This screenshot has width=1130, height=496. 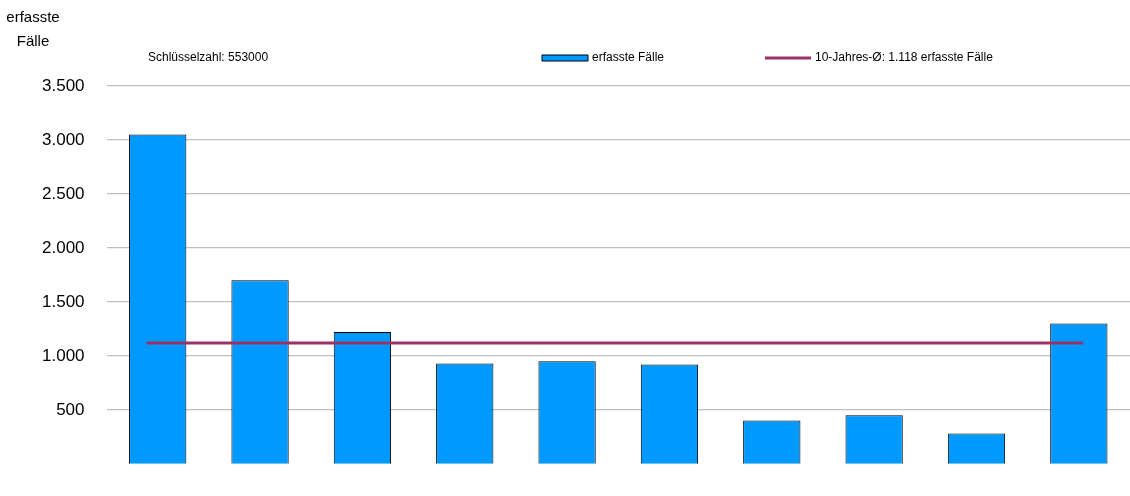 I want to click on text: Schlüsselzahl: 553000, so click(x=208, y=57).